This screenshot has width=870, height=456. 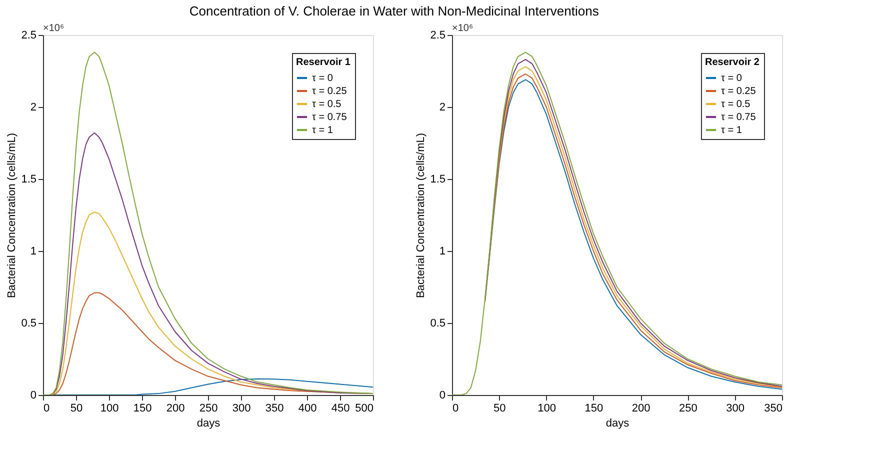 What do you see at coordinates (394, 11) in the screenshot?
I see `chart-title: Concentration of V. Cholerae in Water with Non-Medicinal Interventions` at bounding box center [394, 11].